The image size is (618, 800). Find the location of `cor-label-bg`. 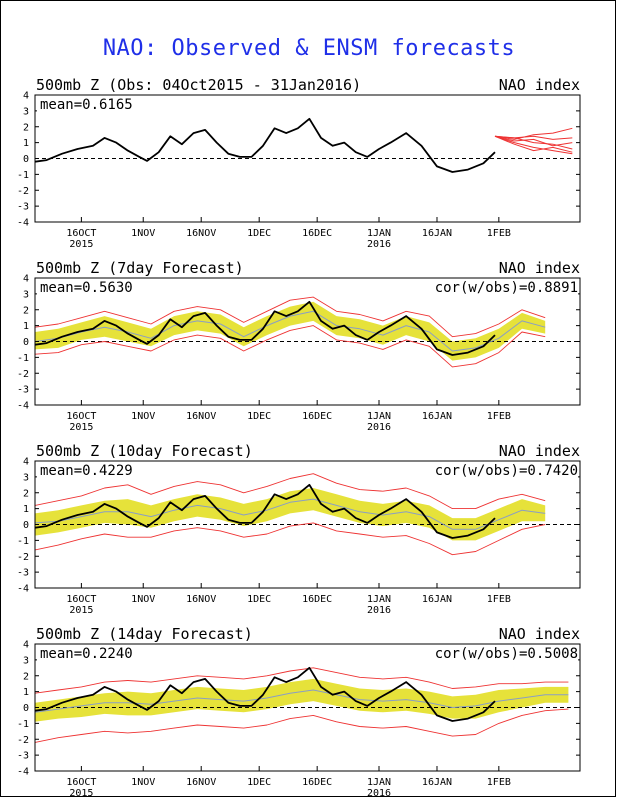

cor-label-bg is located at coordinates (494, 287).